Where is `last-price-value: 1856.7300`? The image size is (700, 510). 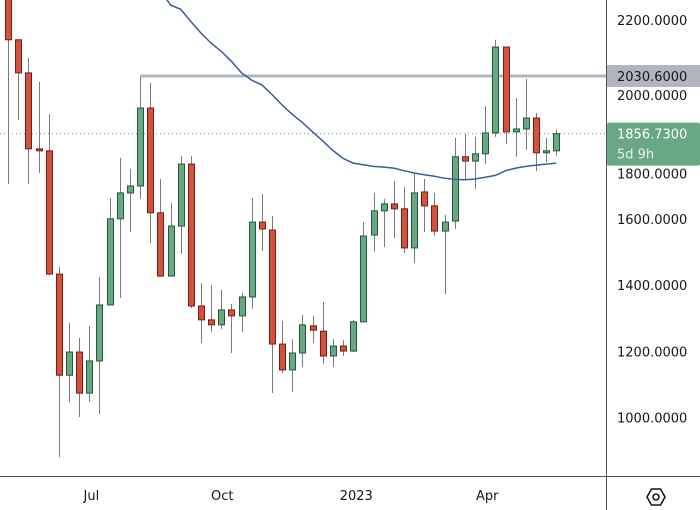
last-price-value: 1856.7300 is located at coordinates (652, 135).